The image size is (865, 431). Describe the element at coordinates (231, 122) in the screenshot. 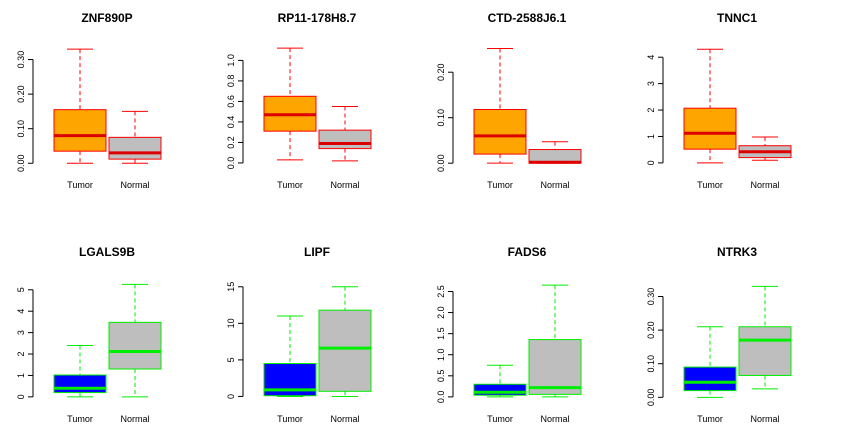

I see `y-tick-label: 0.4` at that location.